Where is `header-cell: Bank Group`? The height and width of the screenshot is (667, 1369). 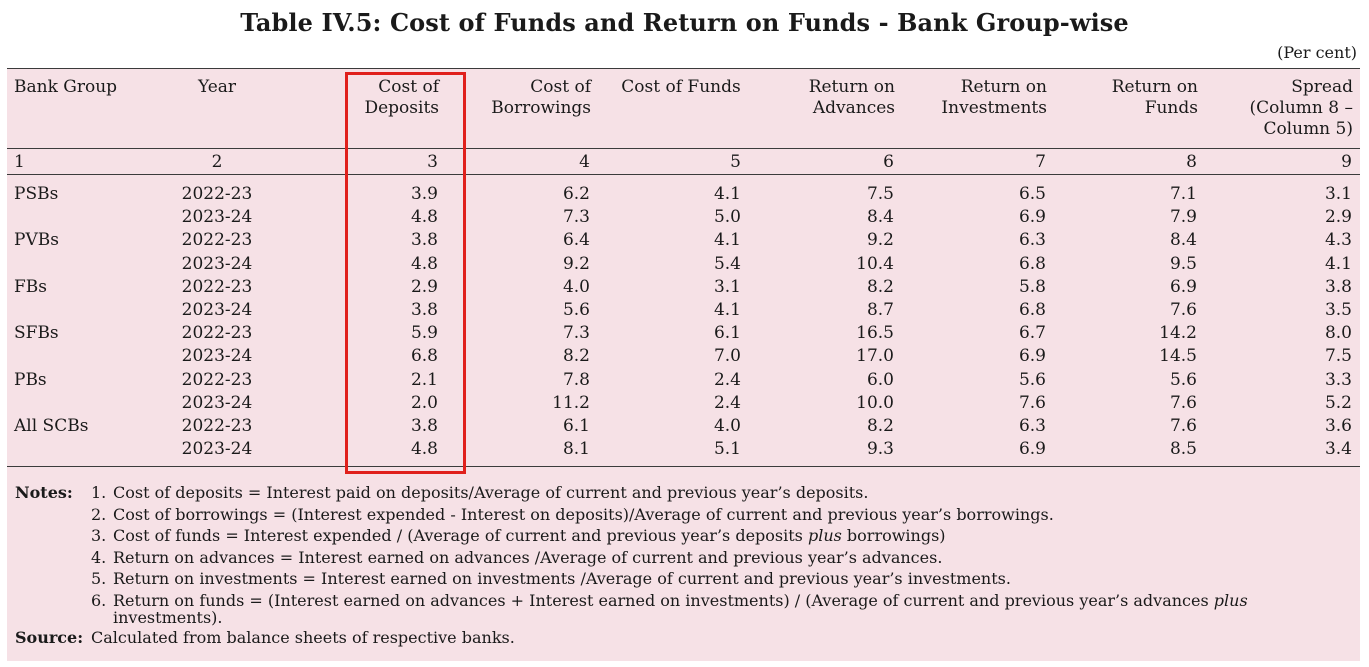
header-cell: Bank Group is located at coordinates (89, 87).